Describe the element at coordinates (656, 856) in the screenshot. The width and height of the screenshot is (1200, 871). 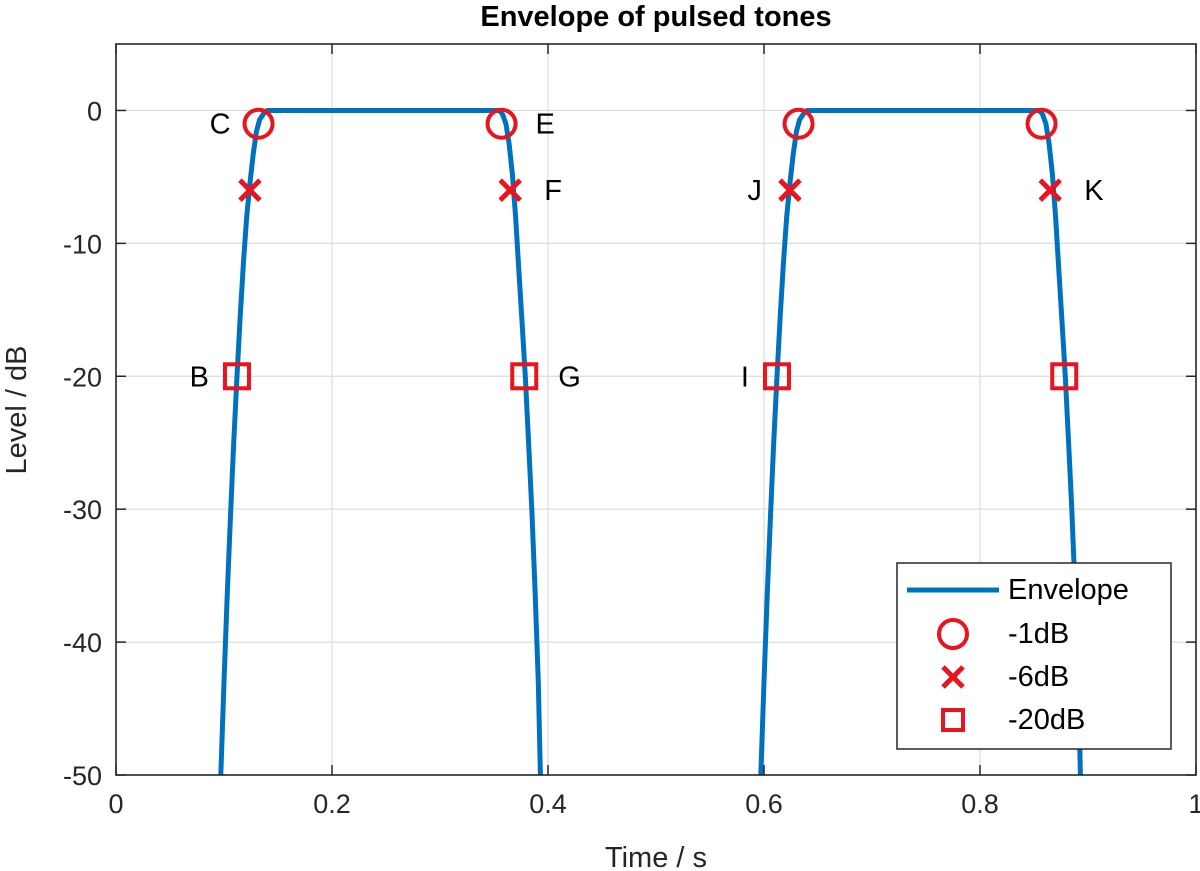
I see `x-axis-label: Time / s` at that location.